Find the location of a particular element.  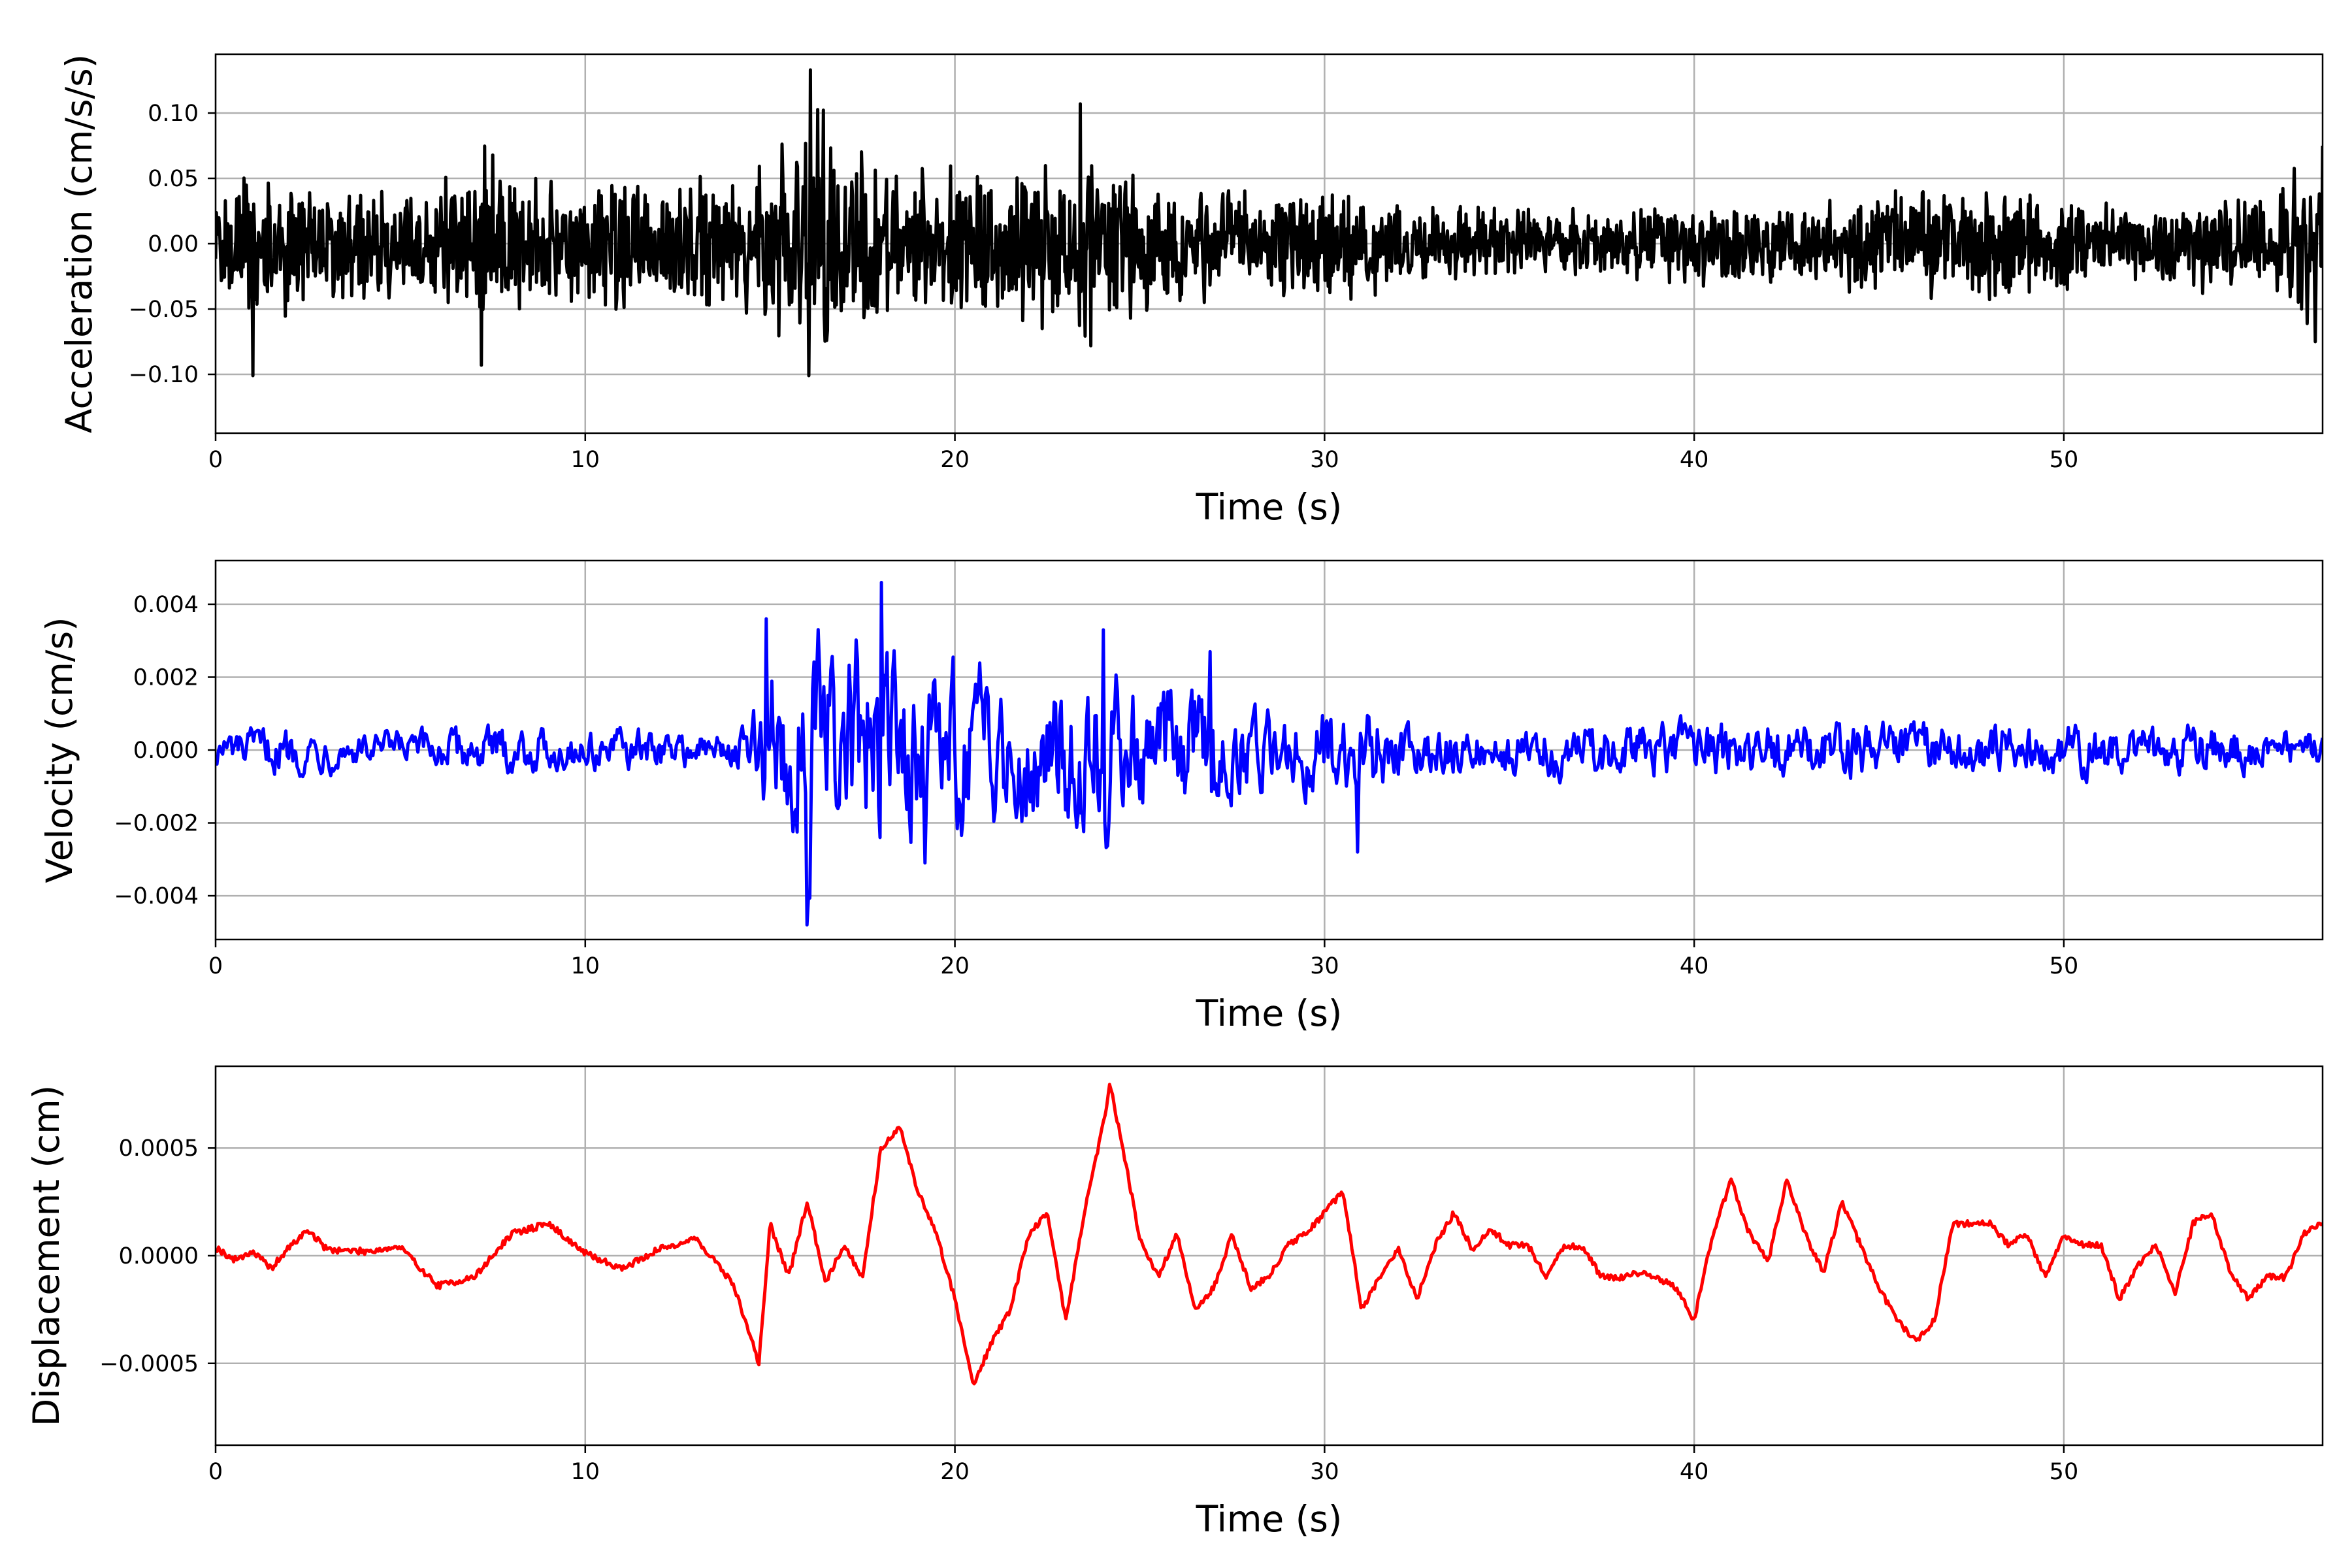

y-tick-label: 0.00 is located at coordinates (173, 244).